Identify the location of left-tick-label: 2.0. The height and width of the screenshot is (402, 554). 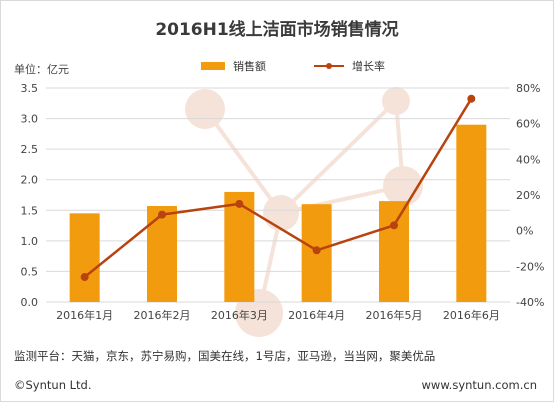
(30, 180).